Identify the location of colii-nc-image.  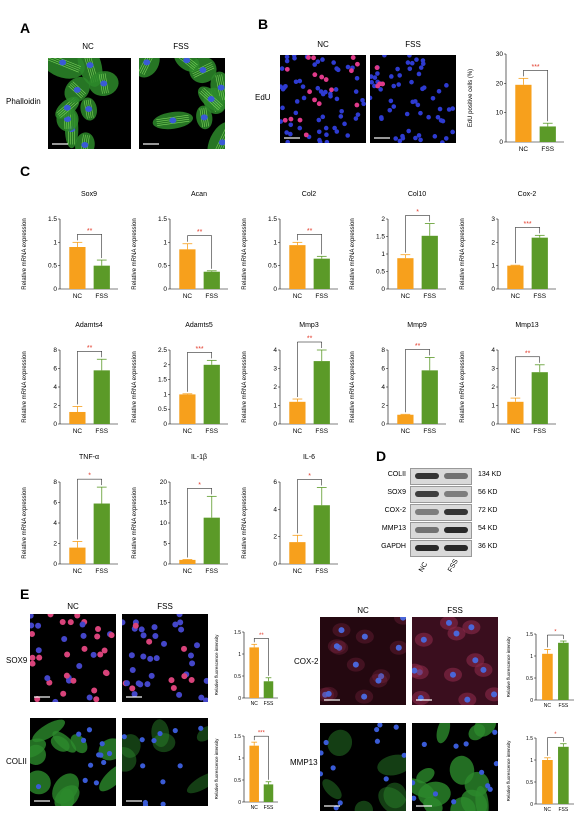
(73, 762).